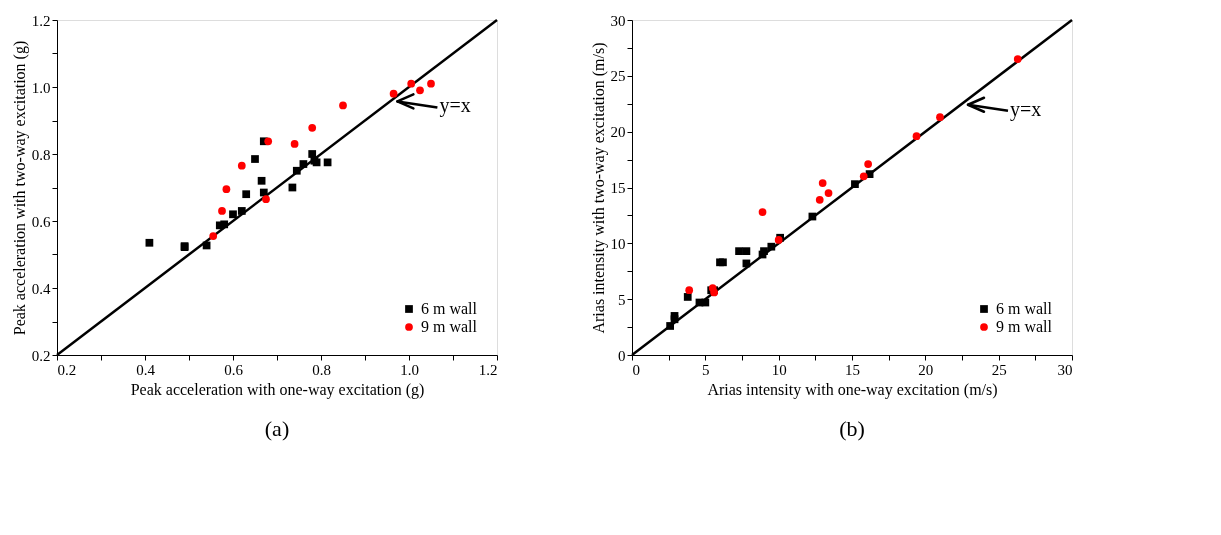 The height and width of the screenshot is (535, 1221). Describe the element at coordinates (41, 154) in the screenshot. I see `y-tick-label: 0.8` at that location.